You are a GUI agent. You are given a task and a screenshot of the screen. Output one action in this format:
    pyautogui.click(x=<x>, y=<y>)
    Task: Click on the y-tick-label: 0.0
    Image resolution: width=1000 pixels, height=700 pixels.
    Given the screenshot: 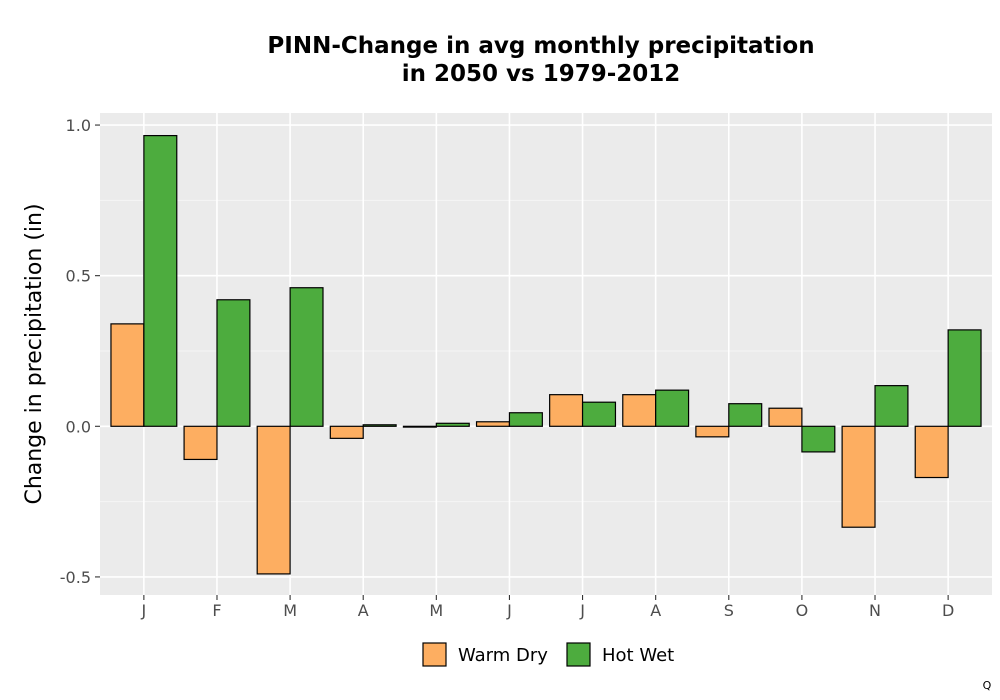 What is the action you would take?
    pyautogui.click(x=78, y=426)
    